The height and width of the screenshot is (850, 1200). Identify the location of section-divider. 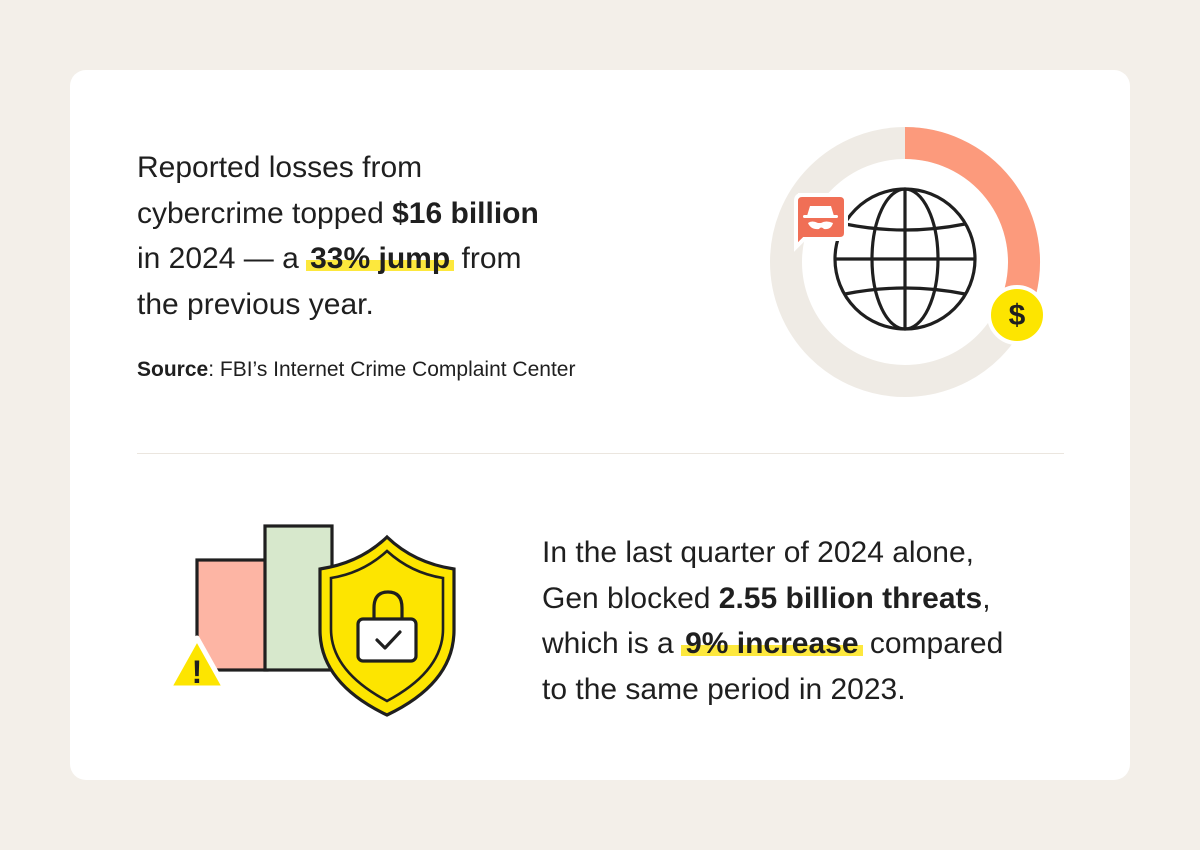
(600, 453).